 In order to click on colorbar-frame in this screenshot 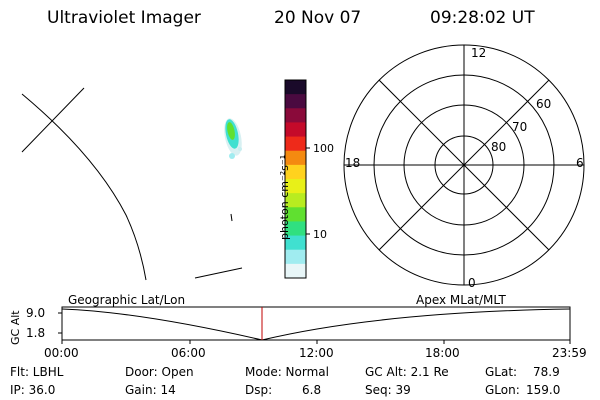, I will do `click(295, 179)`.